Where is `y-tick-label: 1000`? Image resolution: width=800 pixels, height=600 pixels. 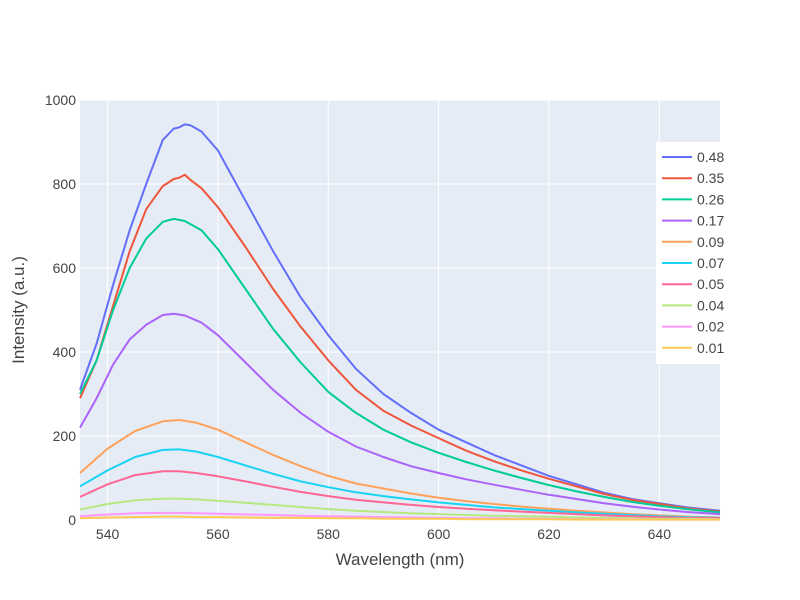 y-tick-label: 1000 is located at coordinates (60, 100).